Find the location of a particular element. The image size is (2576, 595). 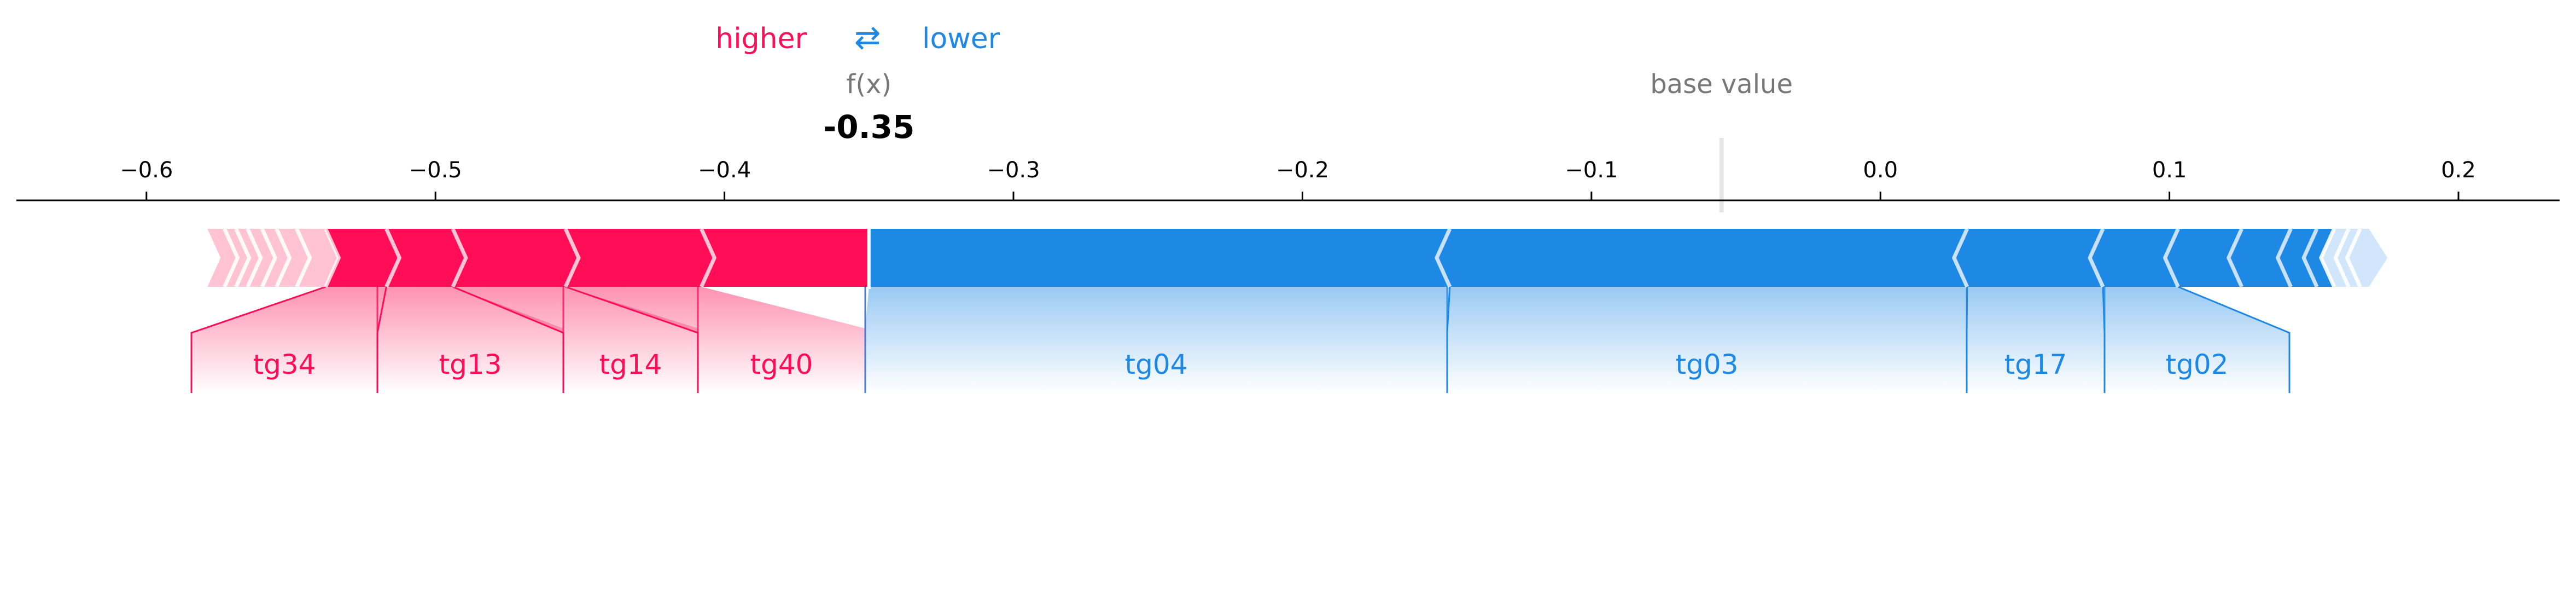

x-tick-label: −0.4 is located at coordinates (724, 170).